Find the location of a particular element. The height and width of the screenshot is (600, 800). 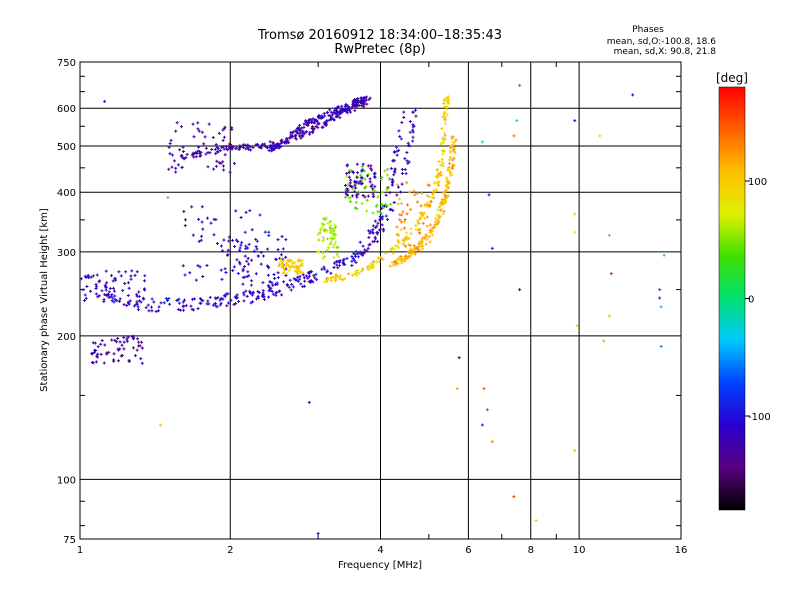

y-axis-label: Stationary phase Virtual Height [km] is located at coordinates (44, 300).